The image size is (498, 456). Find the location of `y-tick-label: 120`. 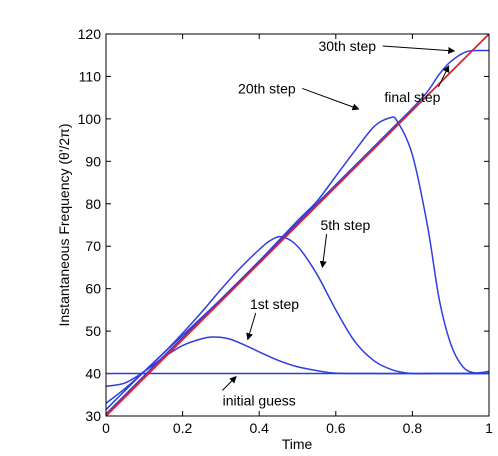

y-tick-label: 120 is located at coordinates (90, 34).